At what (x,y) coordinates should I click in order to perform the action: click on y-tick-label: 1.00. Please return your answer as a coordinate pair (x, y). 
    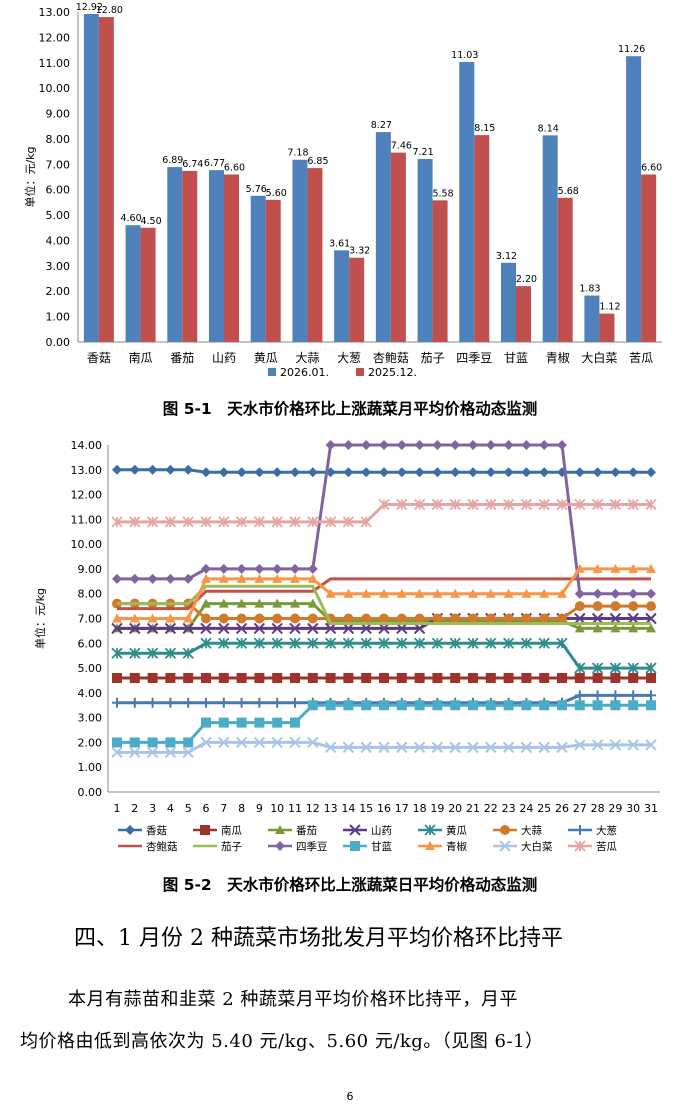
    Looking at the image, I should click on (58, 317).